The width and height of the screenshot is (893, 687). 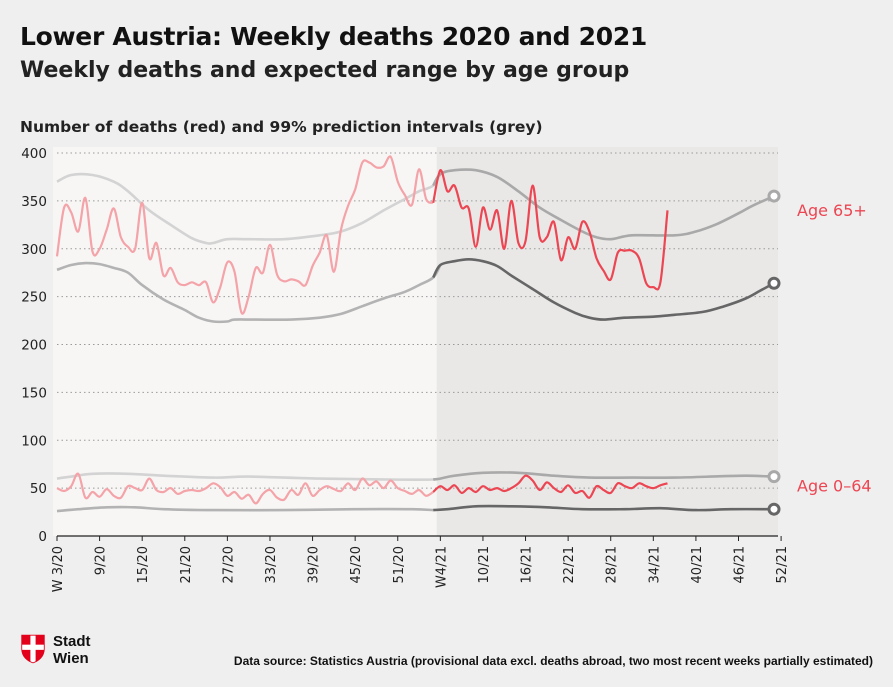 I want to click on vienna-logo-icon, so click(x=33, y=649).